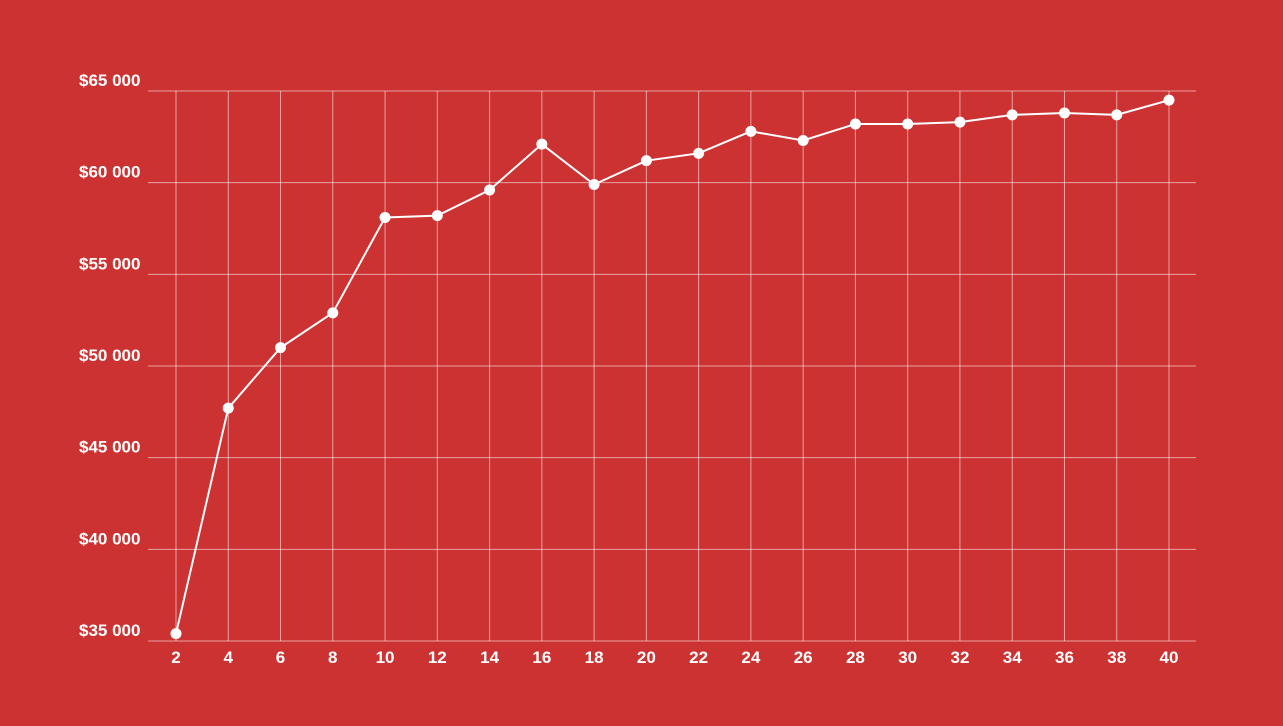  What do you see at coordinates (229, 657) in the screenshot?
I see `x-tick-label: 4` at bounding box center [229, 657].